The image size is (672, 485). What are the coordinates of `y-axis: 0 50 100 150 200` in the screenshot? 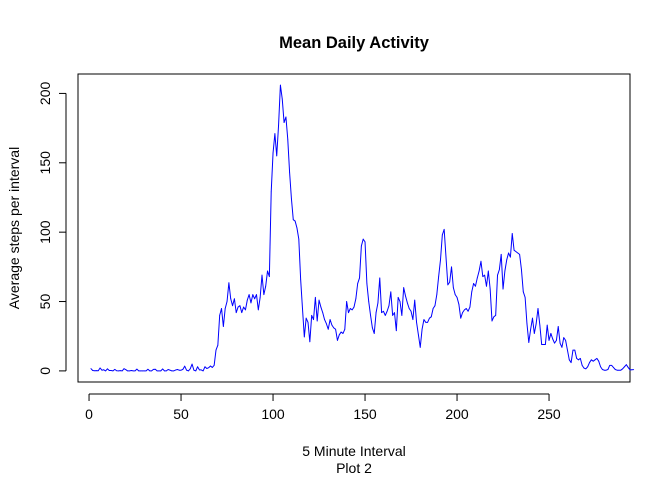 It's located at (52, 228).